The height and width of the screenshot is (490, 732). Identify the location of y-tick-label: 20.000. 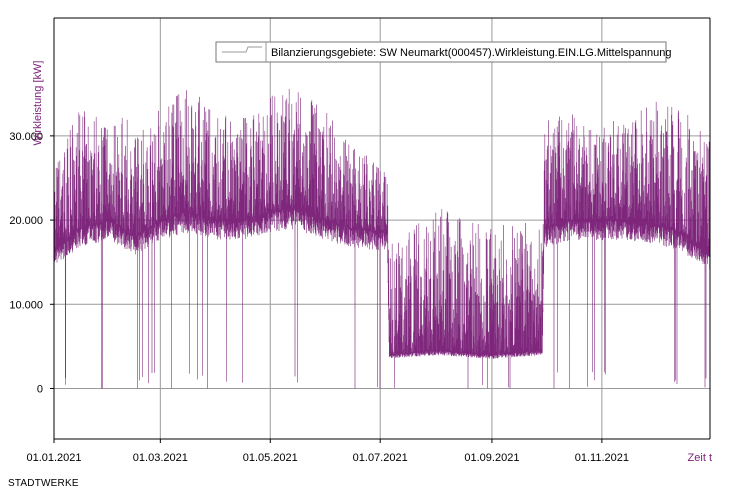
(26, 221).